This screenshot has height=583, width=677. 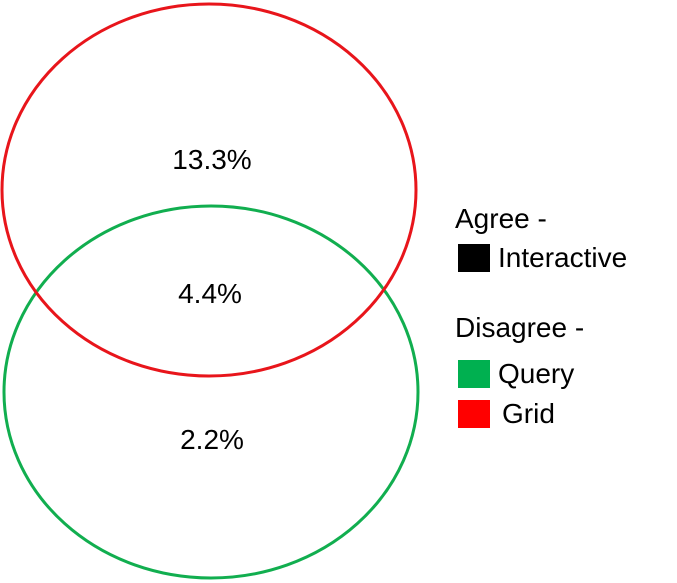 I want to click on legend-swatch-interactive, so click(x=474, y=258).